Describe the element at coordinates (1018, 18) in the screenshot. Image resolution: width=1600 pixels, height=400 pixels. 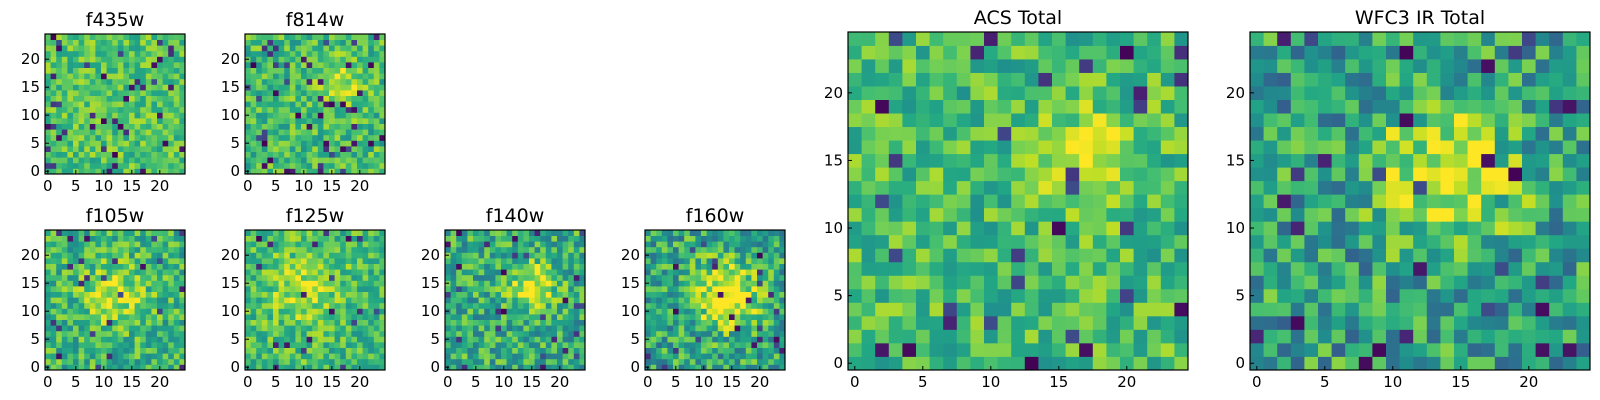
I see `panel-title: ACS Total` at that location.